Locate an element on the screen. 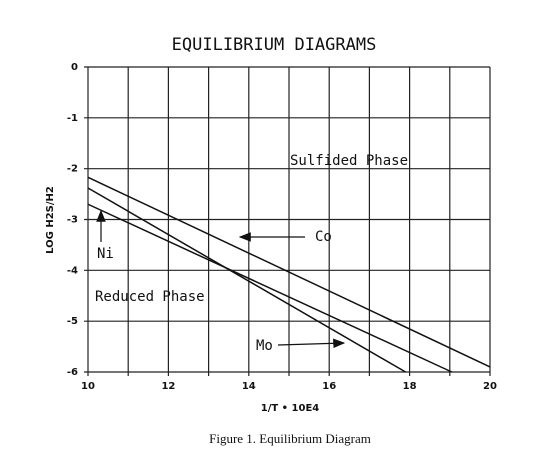 The image size is (548, 463). caption: Figure 1. Equilibrium Diagram is located at coordinates (290, 438).